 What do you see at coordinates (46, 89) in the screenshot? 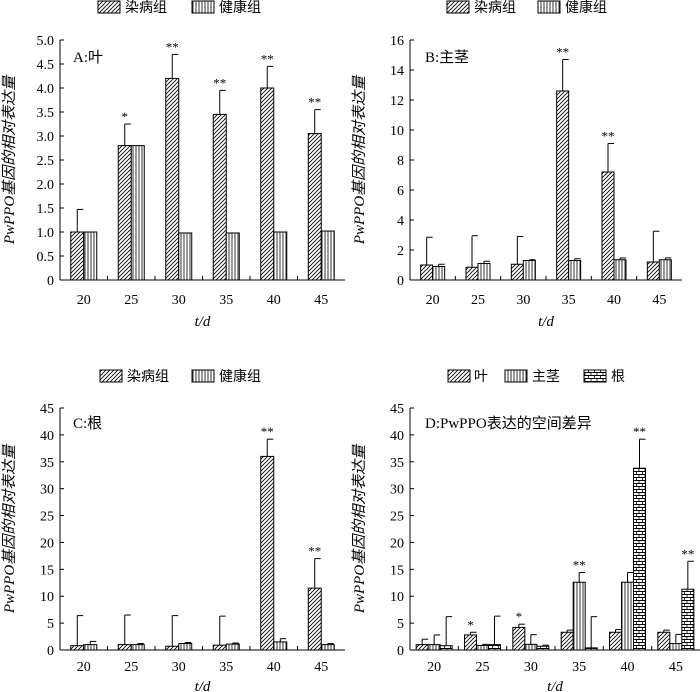
I see `y-tick-label: 4.0` at bounding box center [46, 89].